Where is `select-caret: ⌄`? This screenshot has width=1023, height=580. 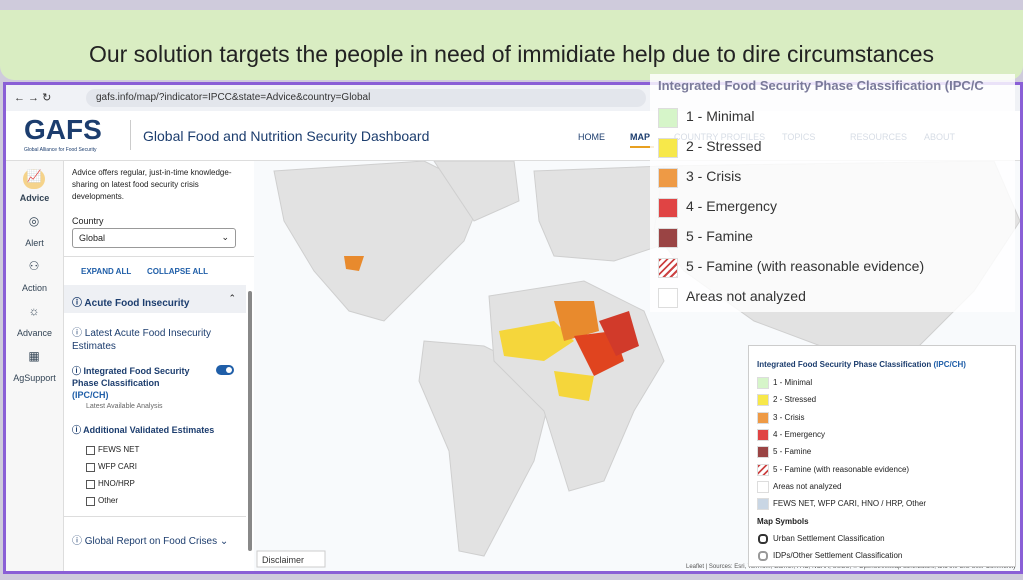 select-caret: ⌄ is located at coordinates (225, 237).